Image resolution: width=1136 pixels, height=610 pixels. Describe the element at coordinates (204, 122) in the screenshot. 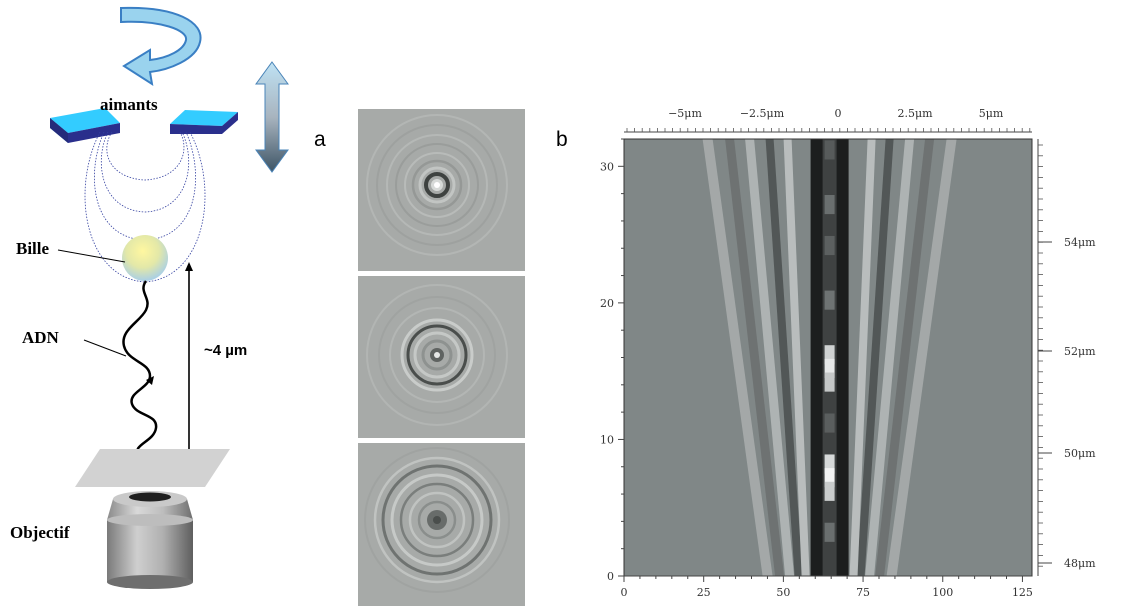

I see `magnet-right` at that location.